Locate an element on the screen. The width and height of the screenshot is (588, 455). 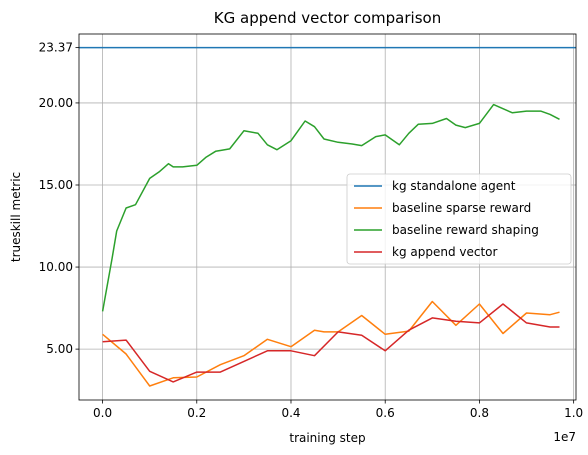
x-tick-label: 0.0 is located at coordinates (102, 413).